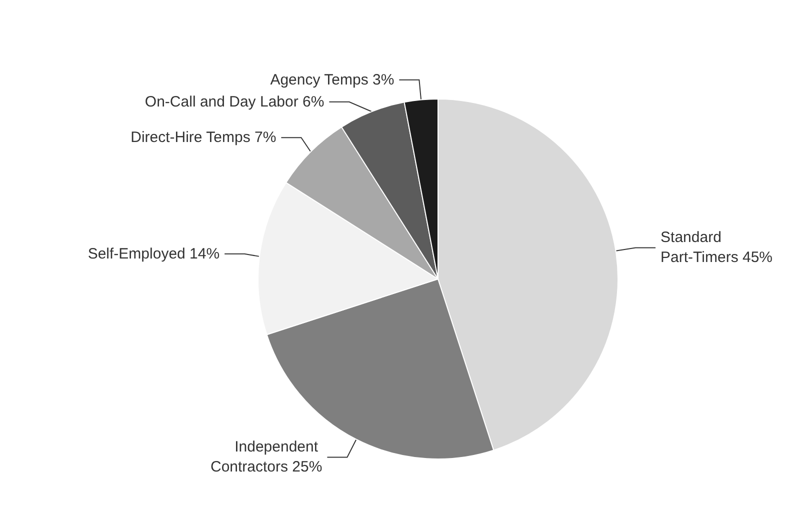 Image resolution: width=789 pixels, height=519 pixels. Describe the element at coordinates (332, 79) in the screenshot. I see `slice-label: Agency Temps 3%` at that location.